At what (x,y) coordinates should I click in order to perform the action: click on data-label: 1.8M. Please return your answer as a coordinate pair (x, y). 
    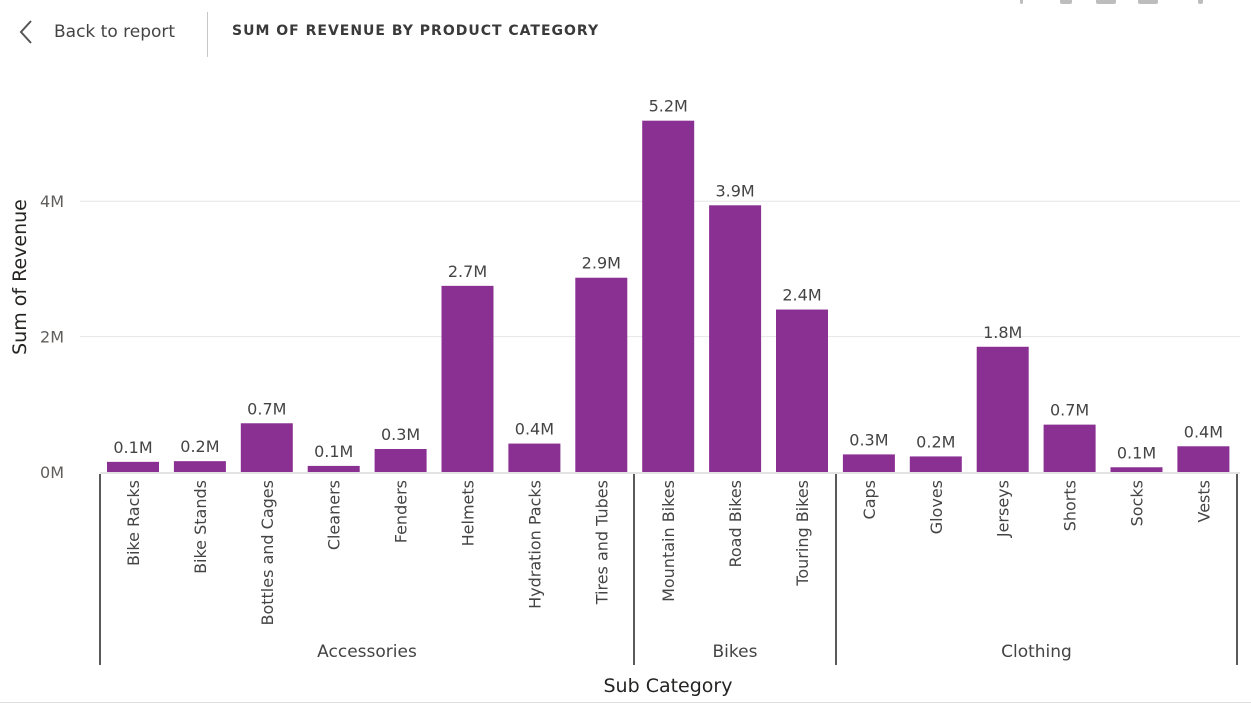
    Looking at the image, I should click on (1002, 332).